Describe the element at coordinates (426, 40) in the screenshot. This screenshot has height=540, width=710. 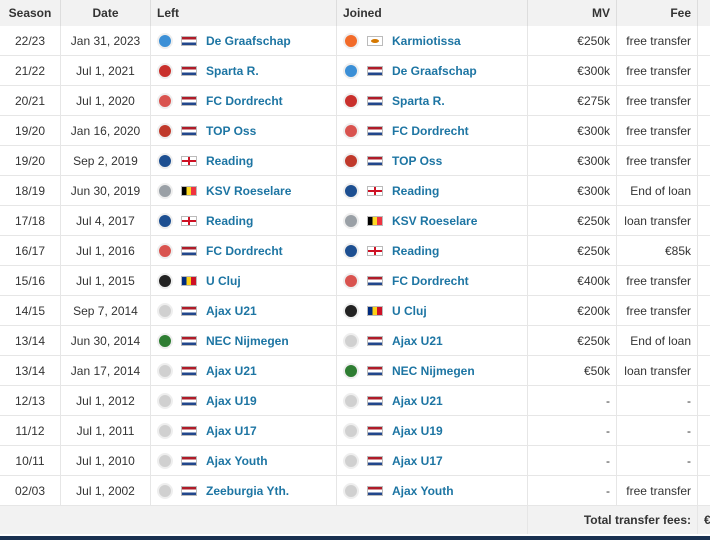
I see `joined-club-link: Karmiotissa` at that location.